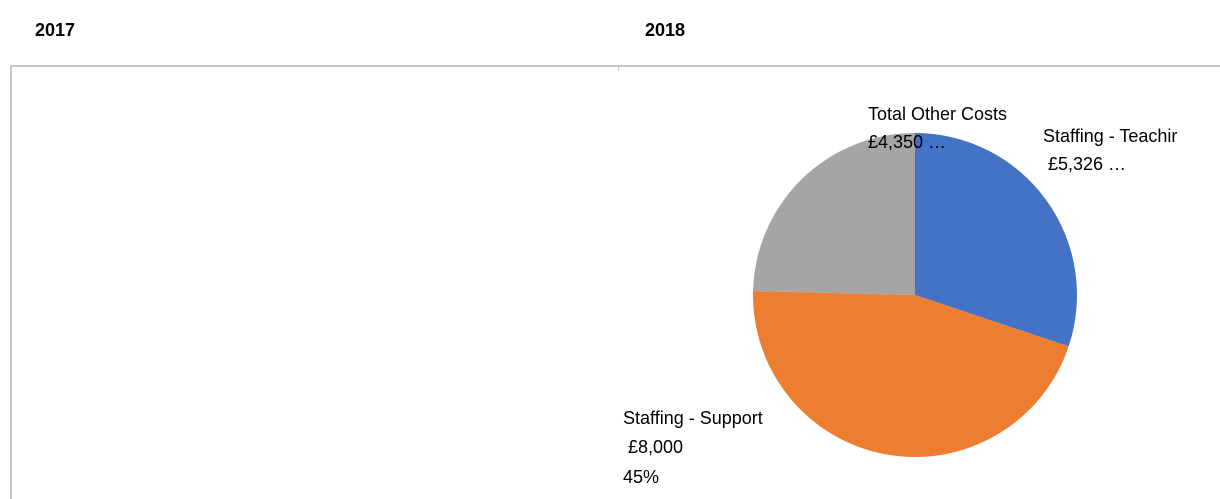  I want to click on chart-frame-left-border, so click(11, 282).